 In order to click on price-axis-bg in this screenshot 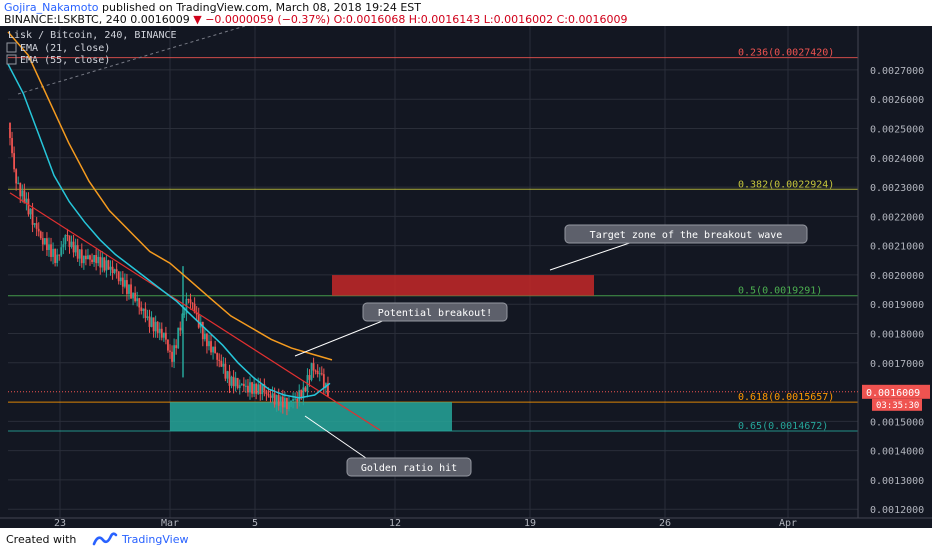, I will do `click(895, 272)`.